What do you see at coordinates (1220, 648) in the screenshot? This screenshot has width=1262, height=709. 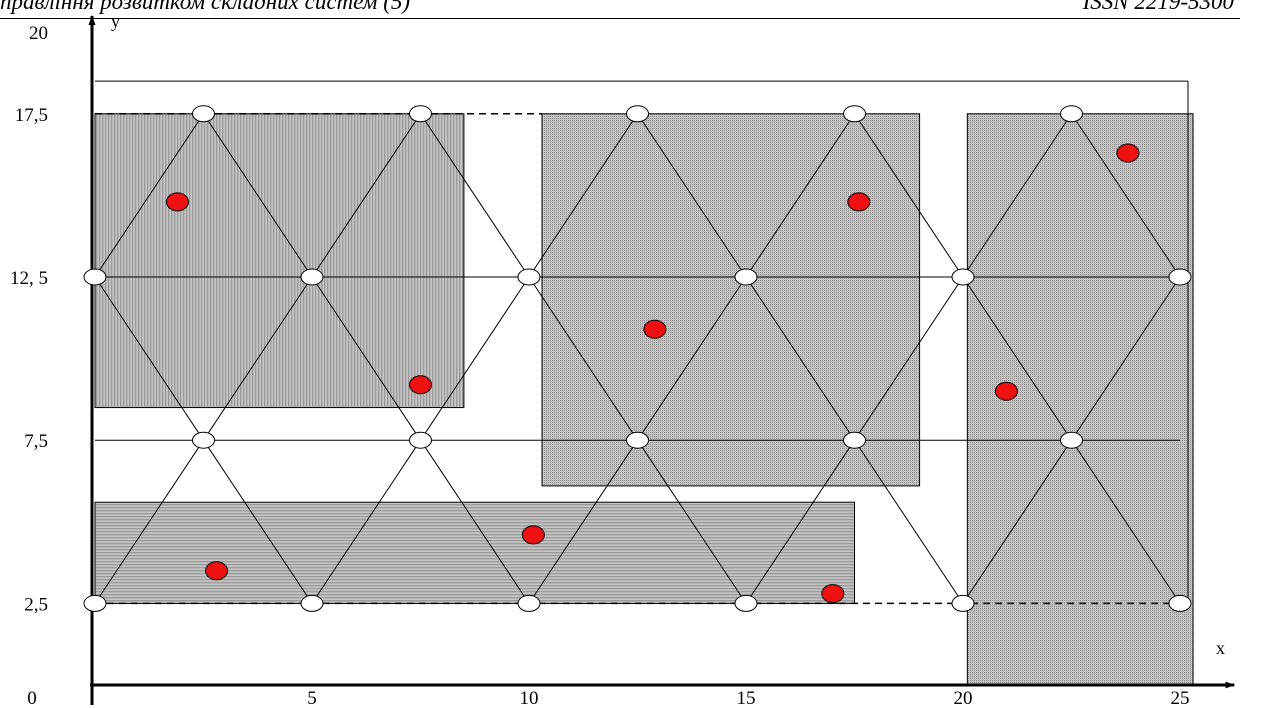 I see `x-axis-label: x` at bounding box center [1220, 648].